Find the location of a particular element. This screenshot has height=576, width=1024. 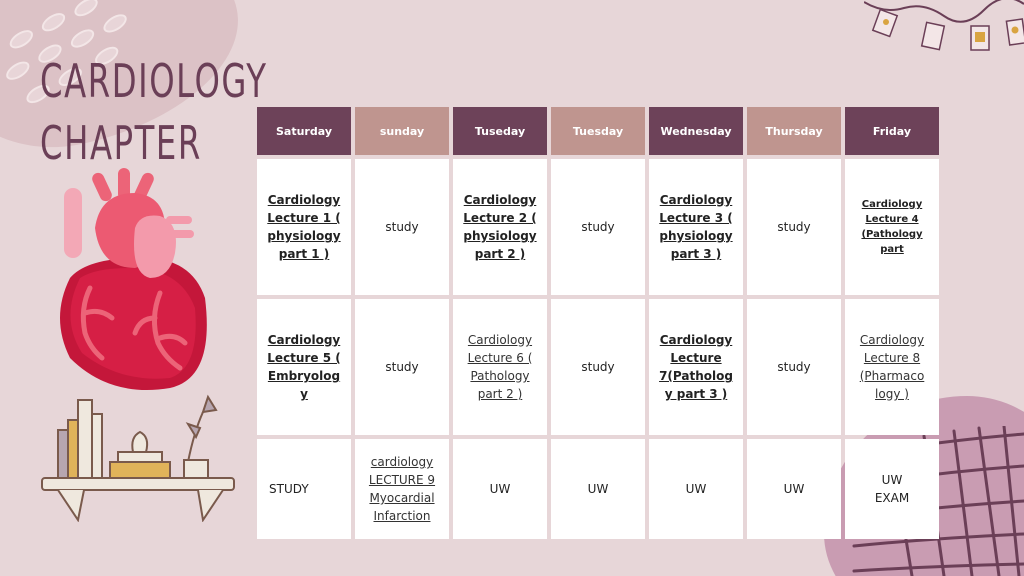

header-tuesday: Tuesday is located at coordinates (598, 131).